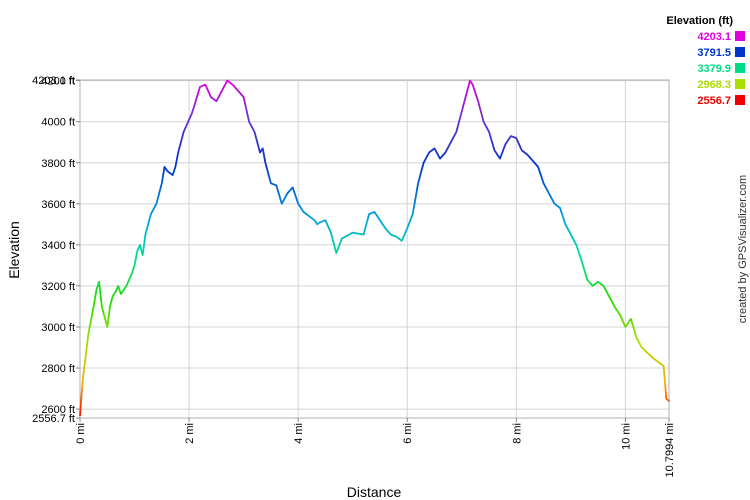  What do you see at coordinates (58, 328) in the screenshot?
I see `y-tick-label: 3000 ft` at bounding box center [58, 328].